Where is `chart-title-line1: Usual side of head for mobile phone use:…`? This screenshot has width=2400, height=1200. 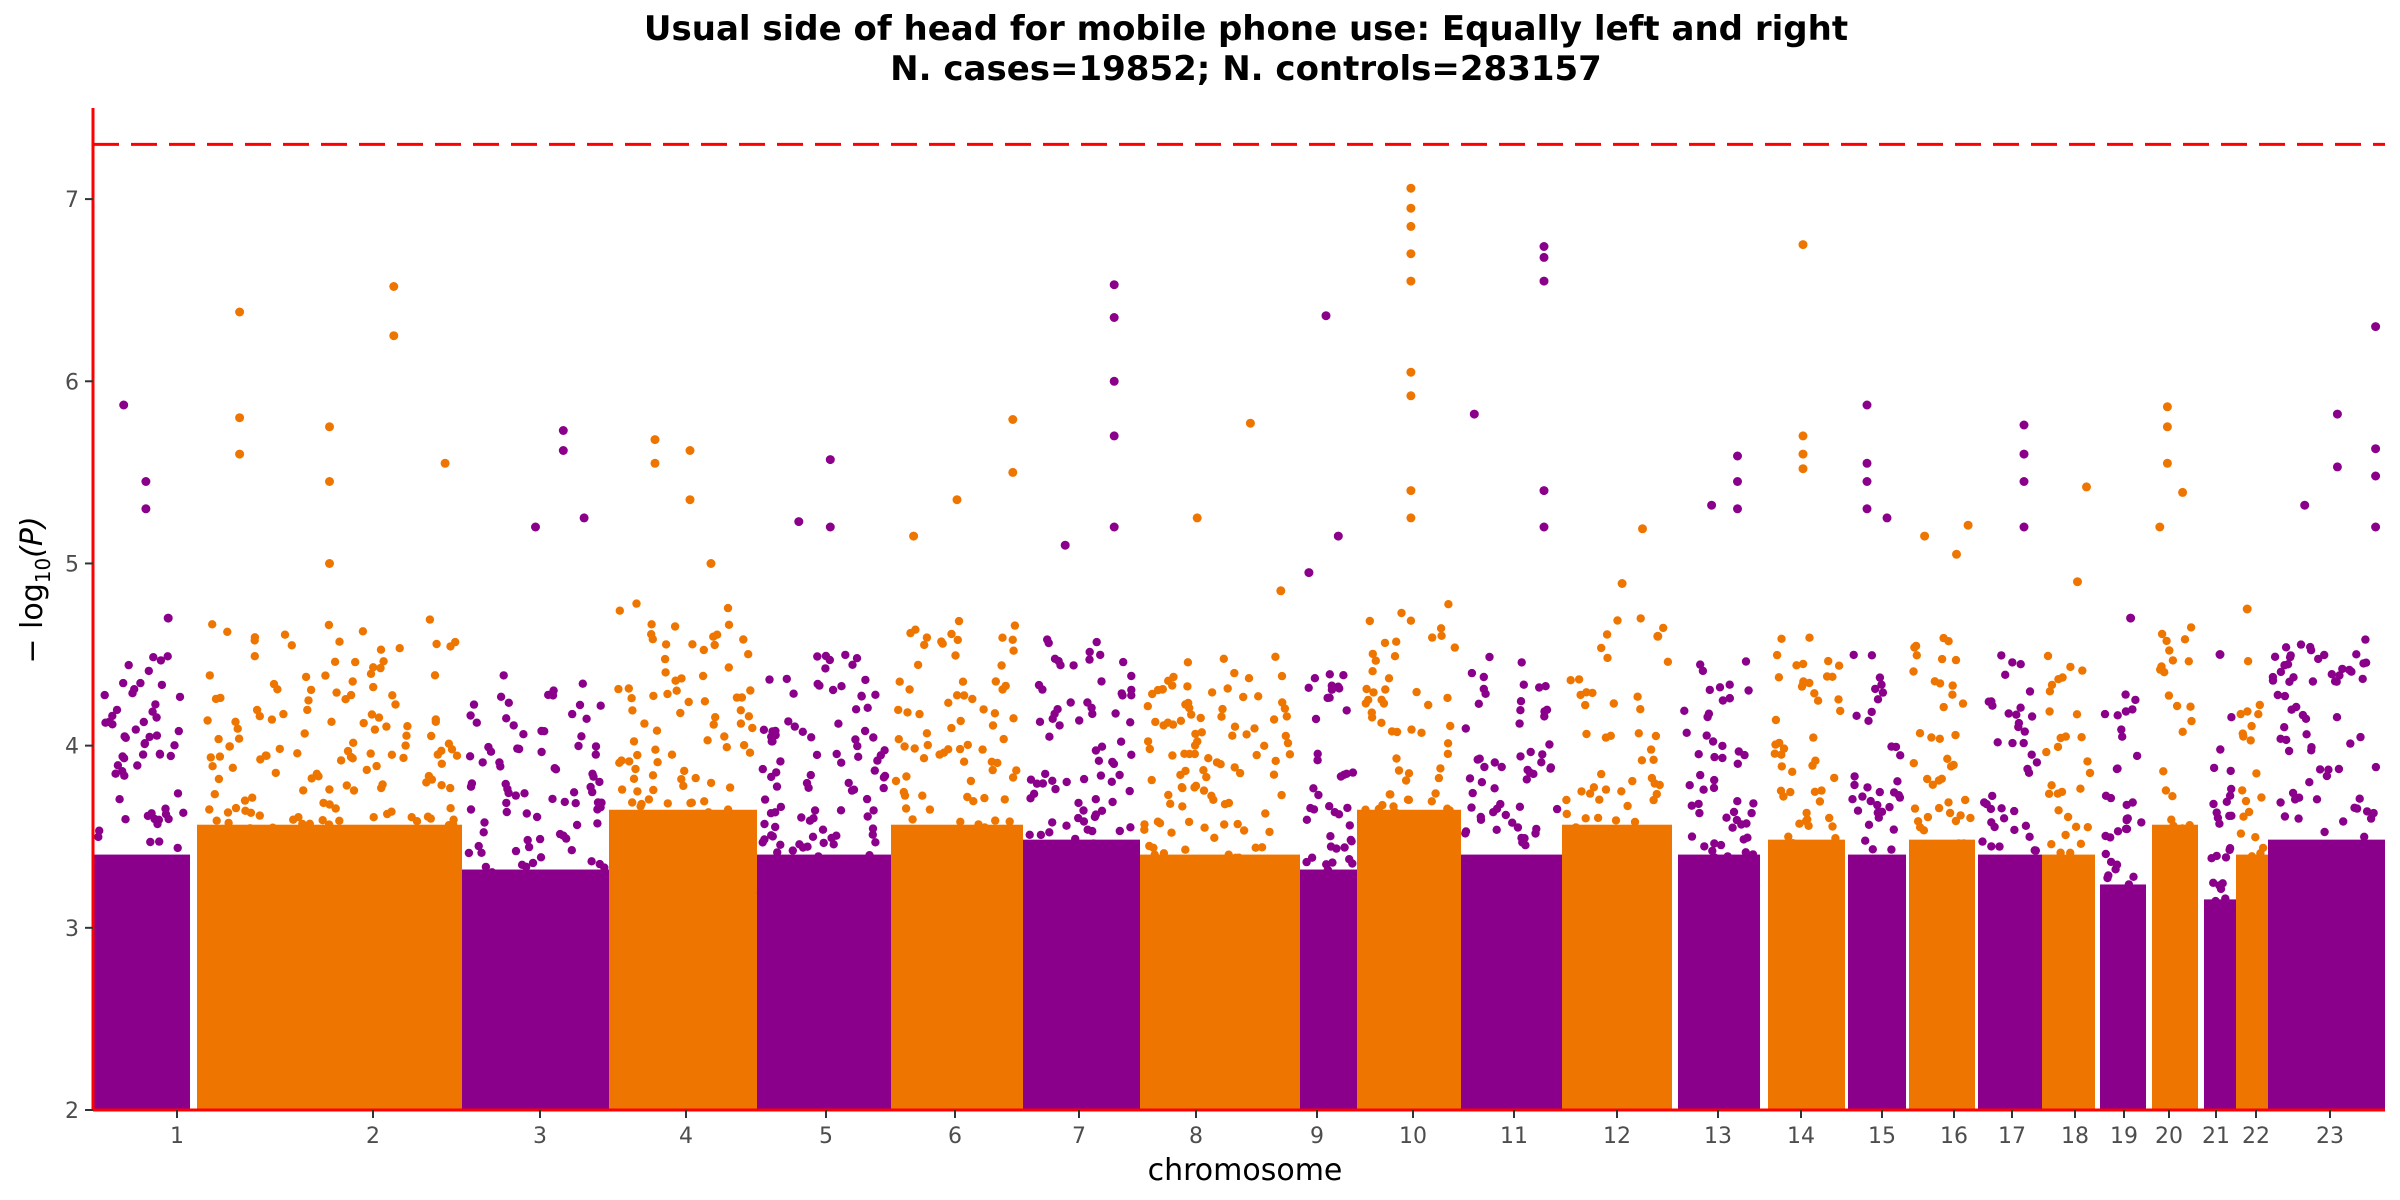
chart-title-line1: Usual side of head for mobile phone use:… is located at coordinates (1246, 29).